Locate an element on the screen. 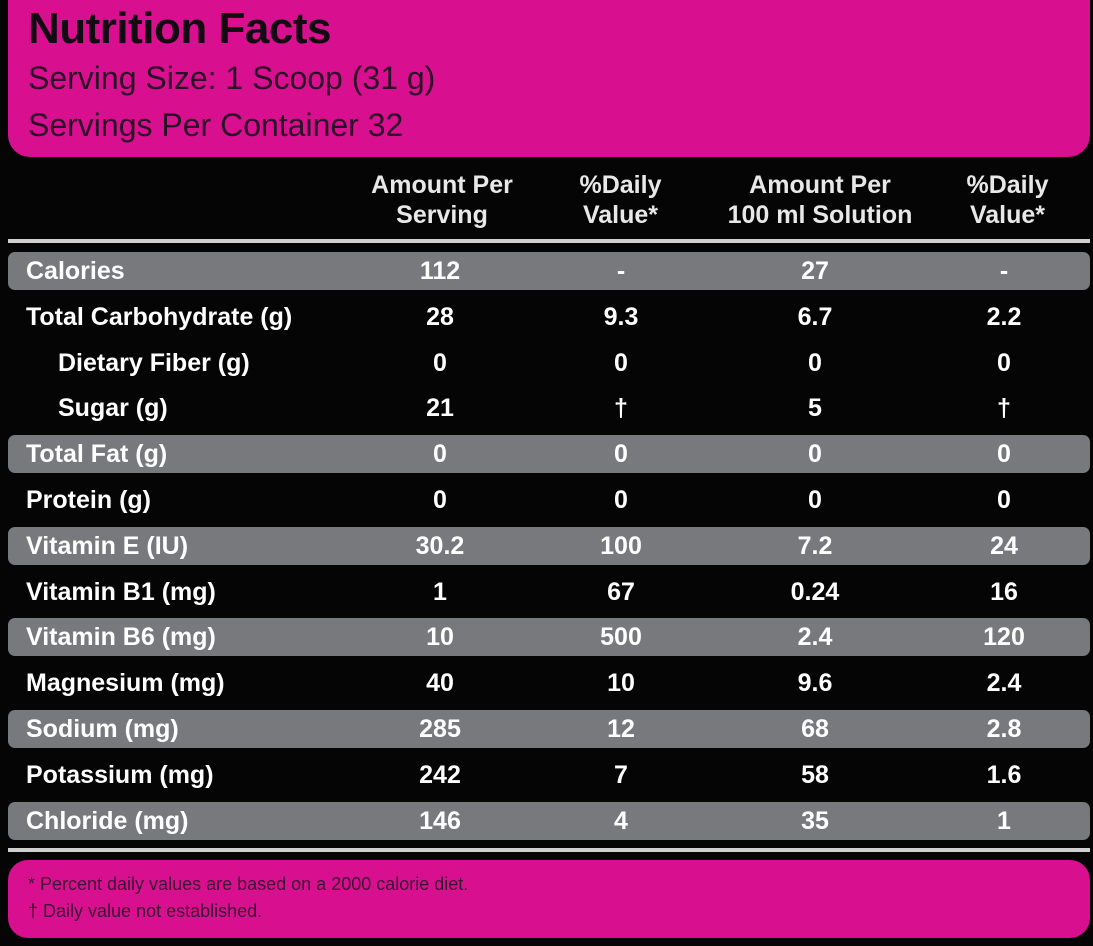  table-row: Chloride (mg) 146 4 35 1 is located at coordinates (549, 821).